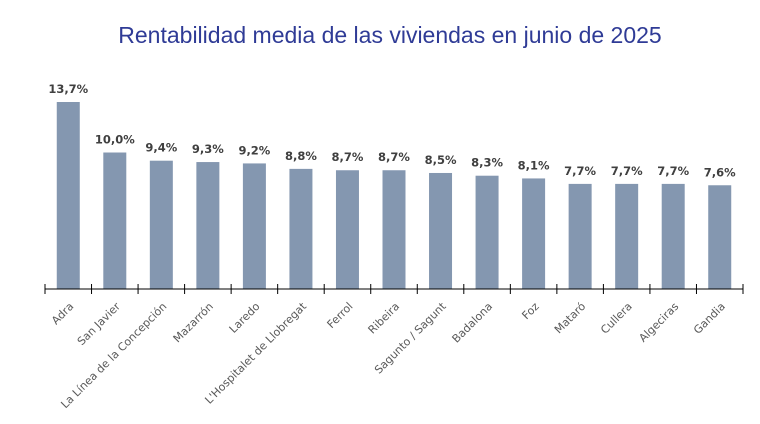 The height and width of the screenshot is (424, 760). What do you see at coordinates (161, 148) in the screenshot?
I see `data-label: 9,4%` at bounding box center [161, 148].